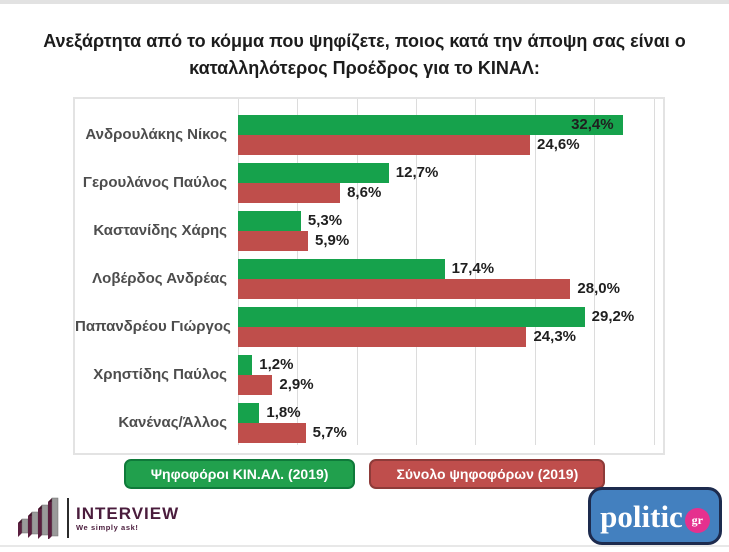 The width and height of the screenshot is (729, 552). I want to click on bar-value-label: 1,8%, so click(283, 412).